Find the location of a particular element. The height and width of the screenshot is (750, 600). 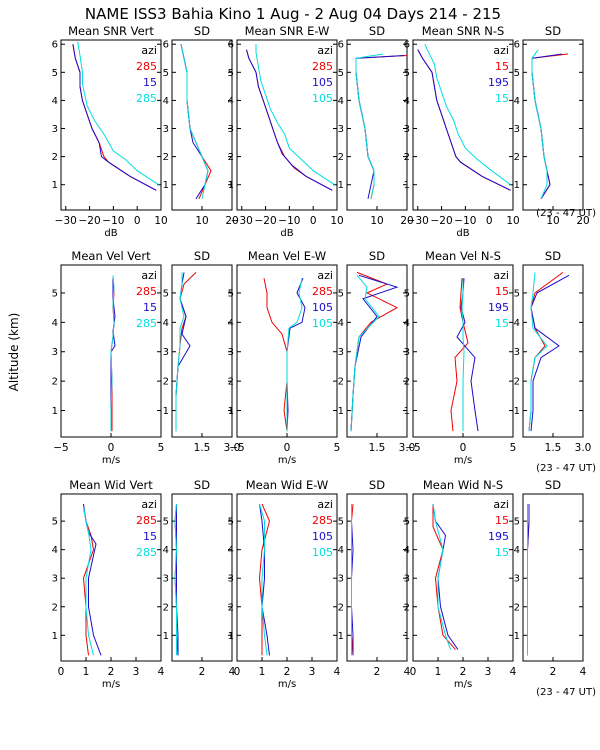

x-tick-label: 5 is located at coordinates (161, 448).